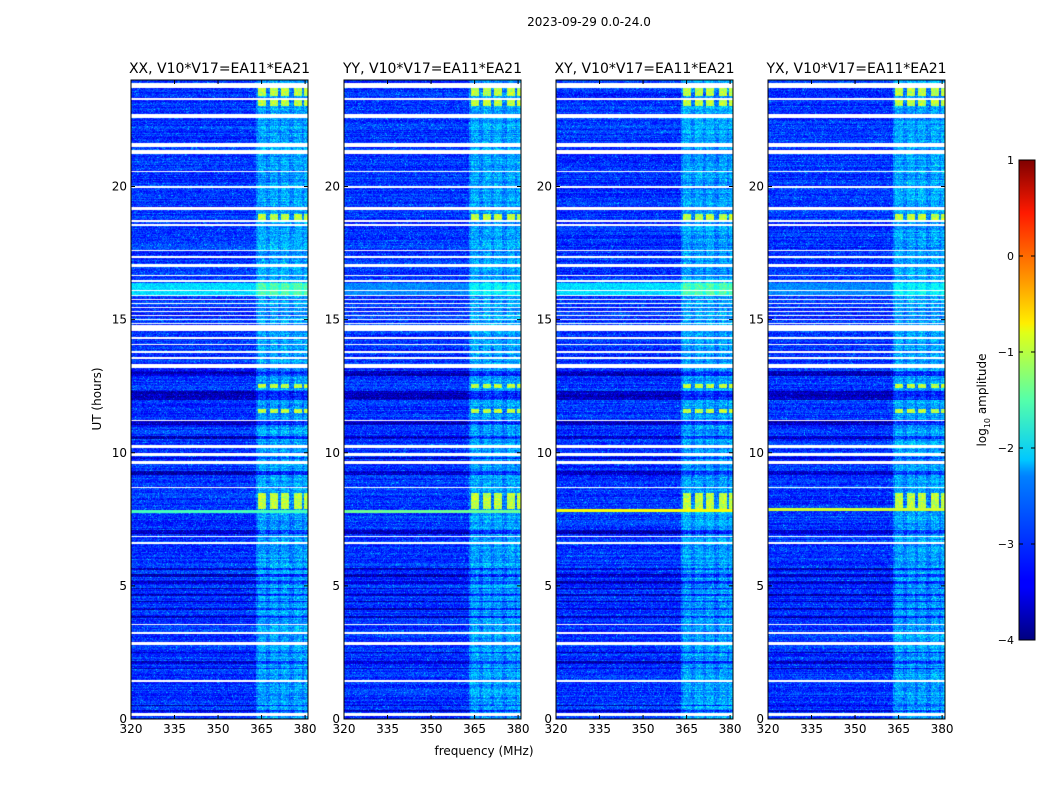 This screenshot has width=1050, height=800. What do you see at coordinates (1010, 160) in the screenshot?
I see `colorbar-tick-label: 1` at bounding box center [1010, 160].